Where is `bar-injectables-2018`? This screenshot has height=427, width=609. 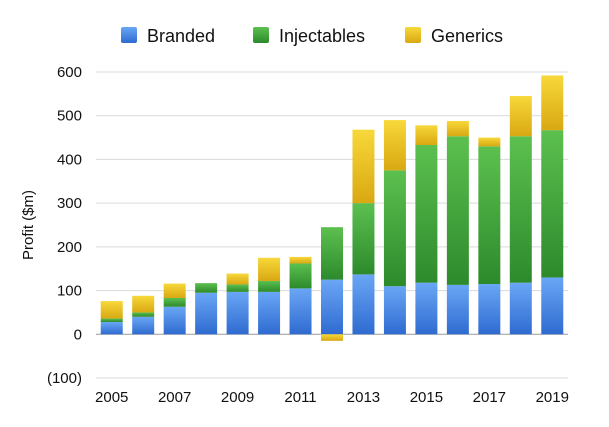
bar-injectables-2018 is located at coordinates (520, 209).